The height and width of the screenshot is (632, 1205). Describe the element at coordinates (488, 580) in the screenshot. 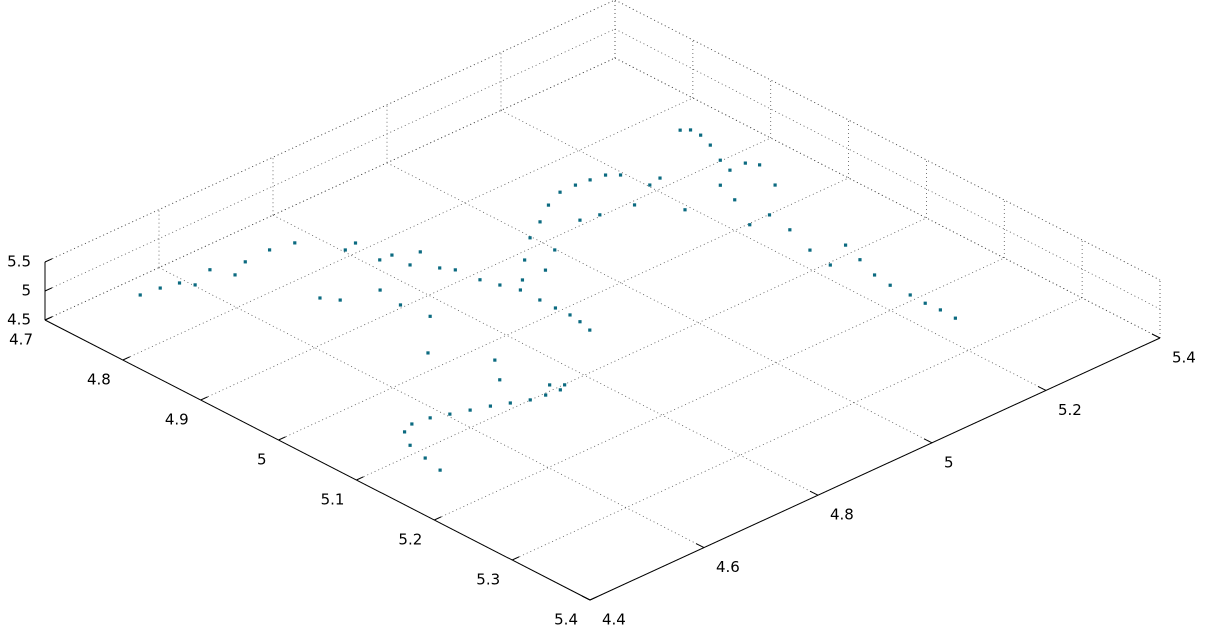

I see `x-tick-label: 5.3` at that location.